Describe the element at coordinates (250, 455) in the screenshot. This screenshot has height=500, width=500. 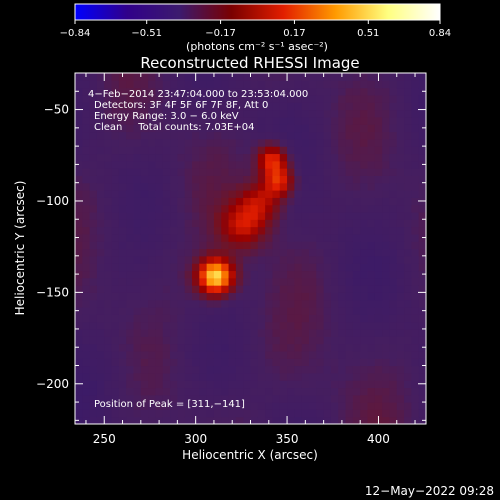
I see `x-axis-label: Heliocentric X (arcsec)` at that location.